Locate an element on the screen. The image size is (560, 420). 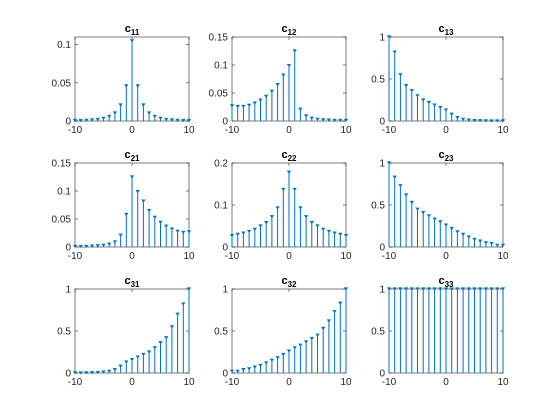
x-tick-label: -10 is located at coordinates (389, 256).